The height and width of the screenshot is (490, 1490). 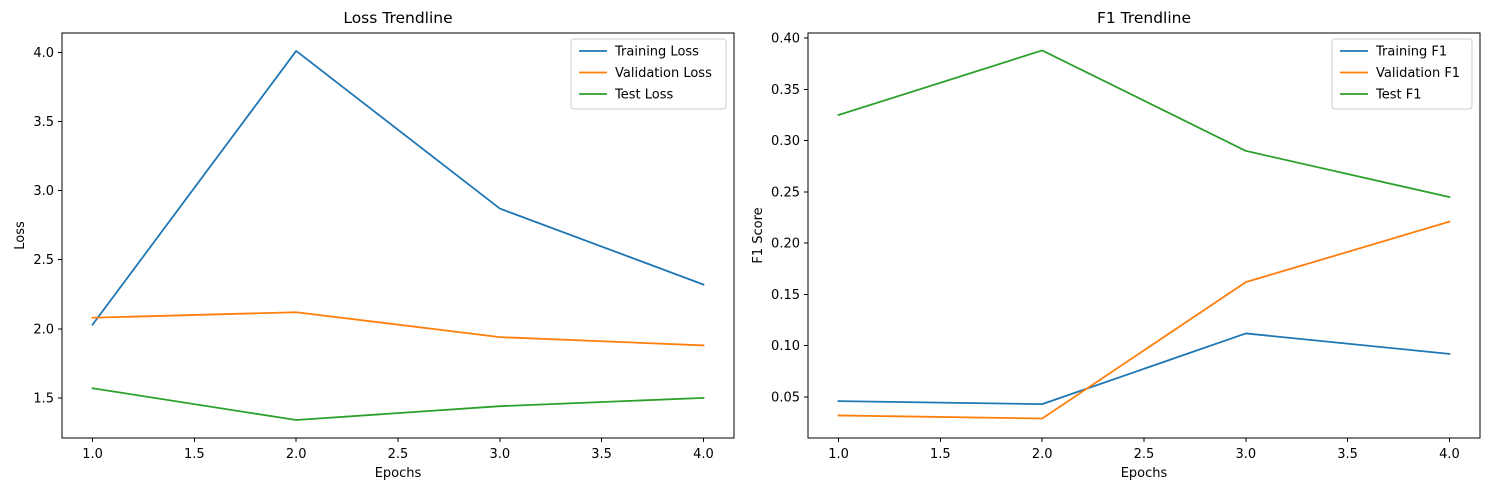 What do you see at coordinates (398, 329) in the screenshot?
I see `series-line-validation-loss` at bounding box center [398, 329].